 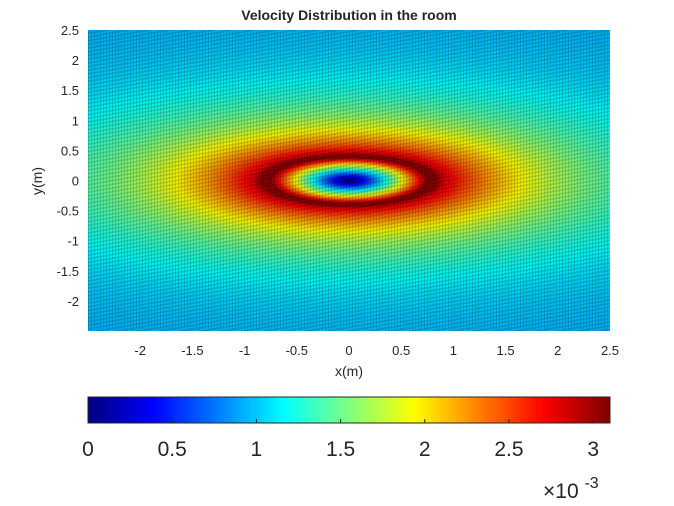 I want to click on x-tick-label: -1, so click(x=245, y=350).